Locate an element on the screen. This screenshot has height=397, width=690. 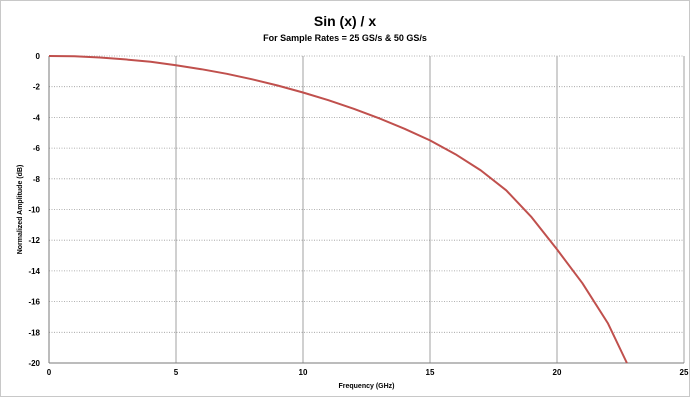
y-tick-label: -12 is located at coordinates (34, 240).